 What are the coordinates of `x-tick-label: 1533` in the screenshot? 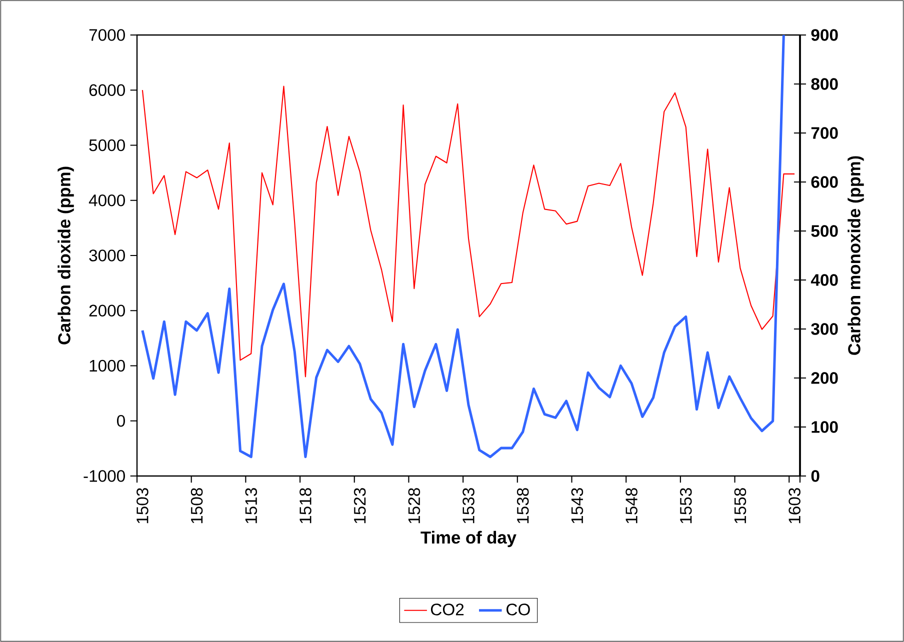 It's located at (468, 506).